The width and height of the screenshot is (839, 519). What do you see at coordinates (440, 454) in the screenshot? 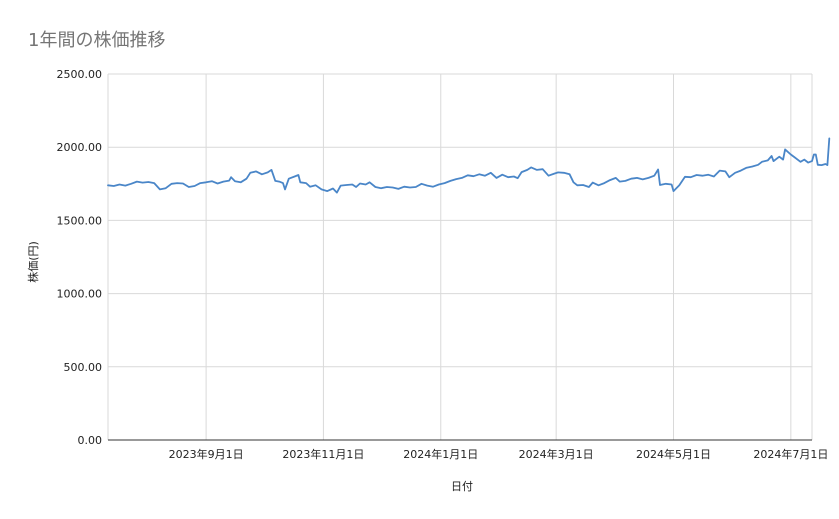
I see `x-tick-label: 2024年1月1日` at bounding box center [440, 454].